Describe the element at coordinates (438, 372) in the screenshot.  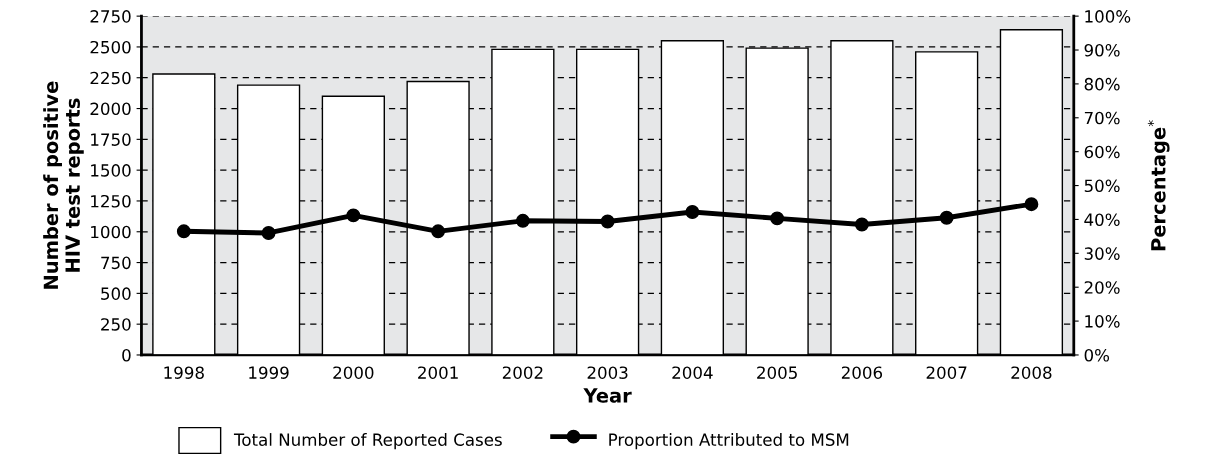
I see `x-tick-label: 2001` at that location.